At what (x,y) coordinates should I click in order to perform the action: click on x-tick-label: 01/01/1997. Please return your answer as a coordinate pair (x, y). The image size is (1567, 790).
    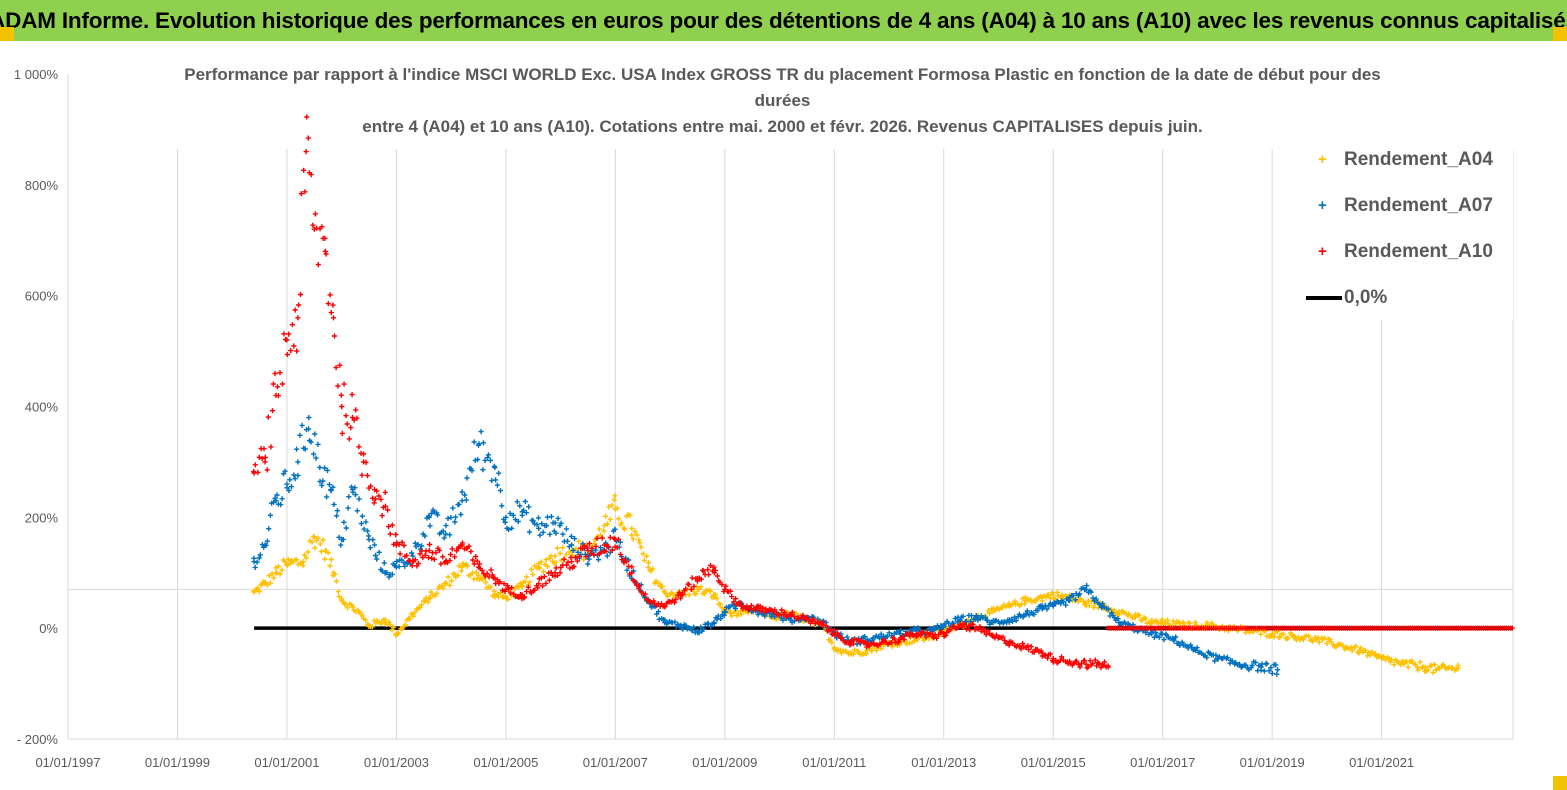
    Looking at the image, I should click on (67, 762).